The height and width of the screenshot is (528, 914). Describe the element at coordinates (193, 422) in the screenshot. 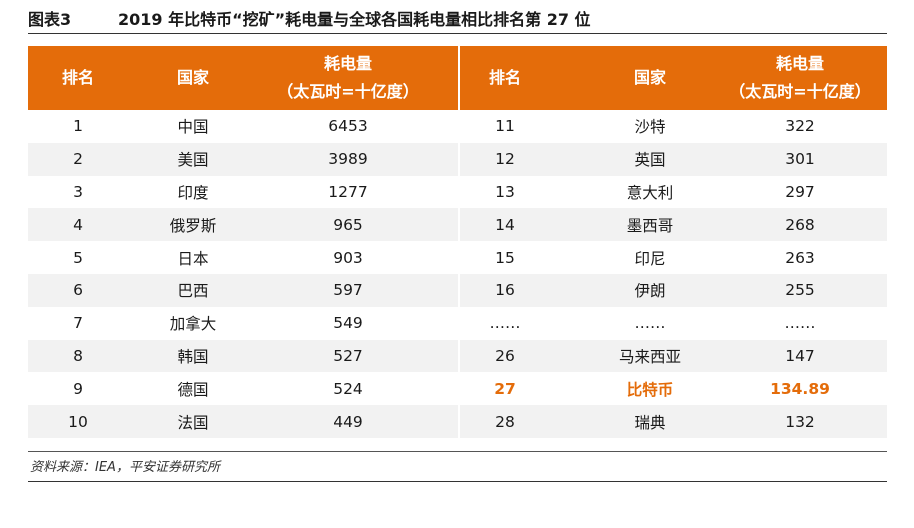

I see `country-cell: 法国` at that location.